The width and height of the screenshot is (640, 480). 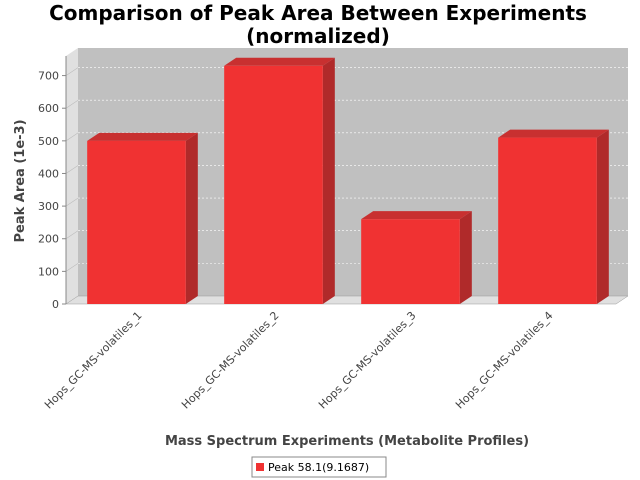 I want to click on x-category-label-3: Hops_GC-MS-volatiles_4, so click(x=504, y=360).